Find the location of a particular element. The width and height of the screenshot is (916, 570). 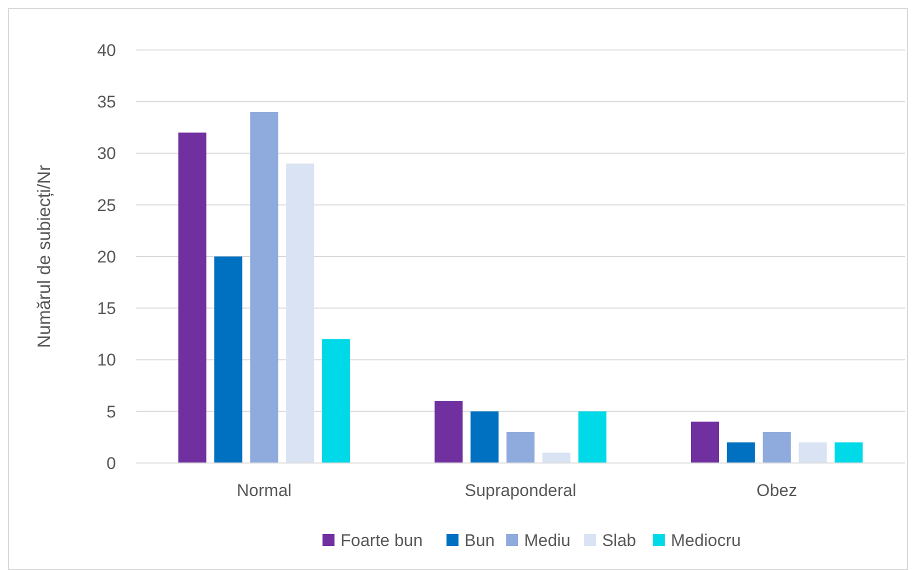

y-tick-label: 15 is located at coordinates (106, 308).